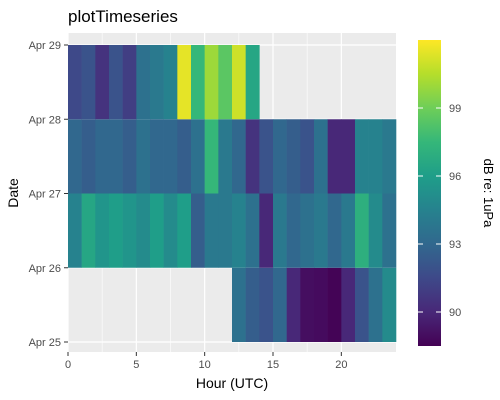 Image resolution: width=500 pixels, height=400 pixels. What do you see at coordinates (45, 343) in the screenshot?
I see `y-tick-label: Apr 25` at bounding box center [45, 343].